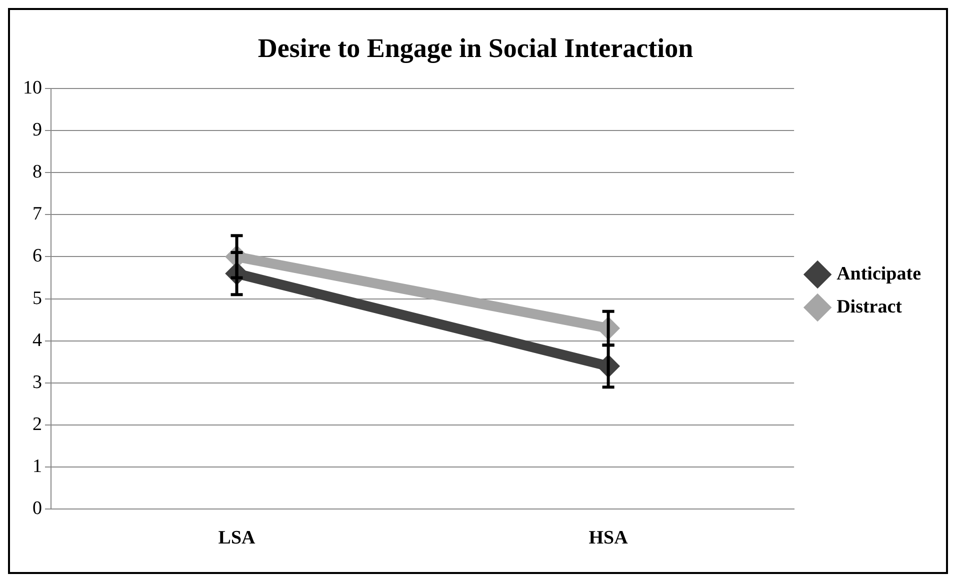 Image resolution: width=958 pixels, height=584 pixels. I want to click on y-tick-label: 8, so click(37, 172).